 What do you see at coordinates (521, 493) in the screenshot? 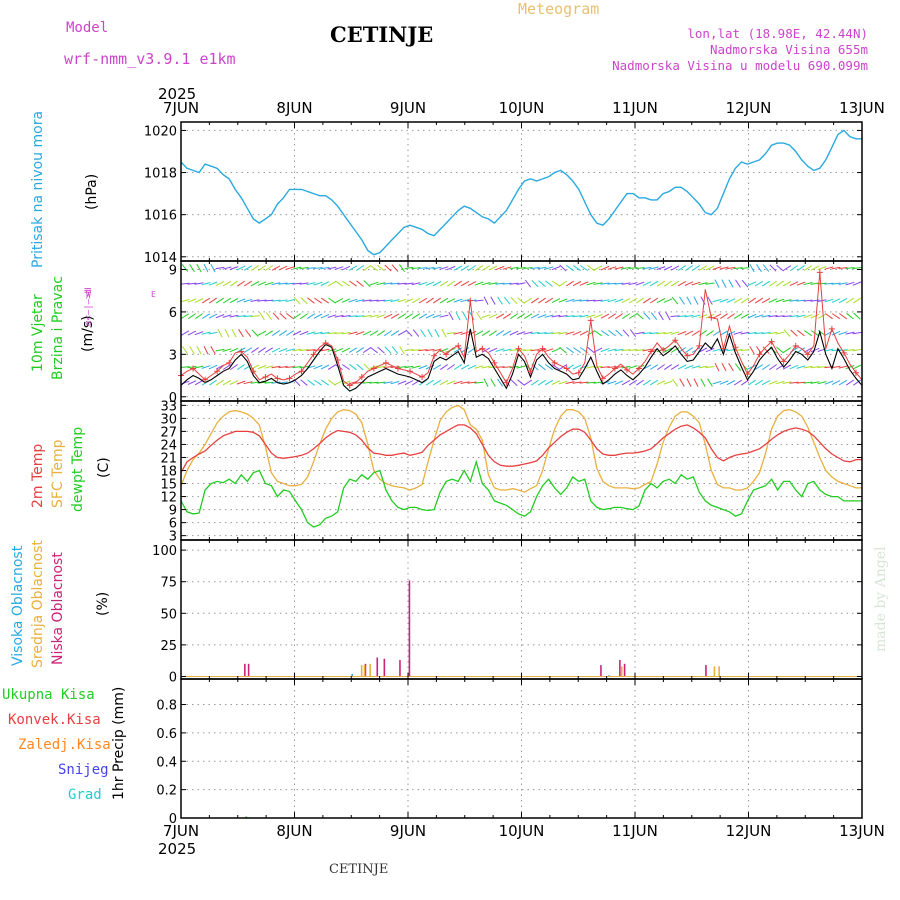
I see `dewpt-line` at bounding box center [521, 493].